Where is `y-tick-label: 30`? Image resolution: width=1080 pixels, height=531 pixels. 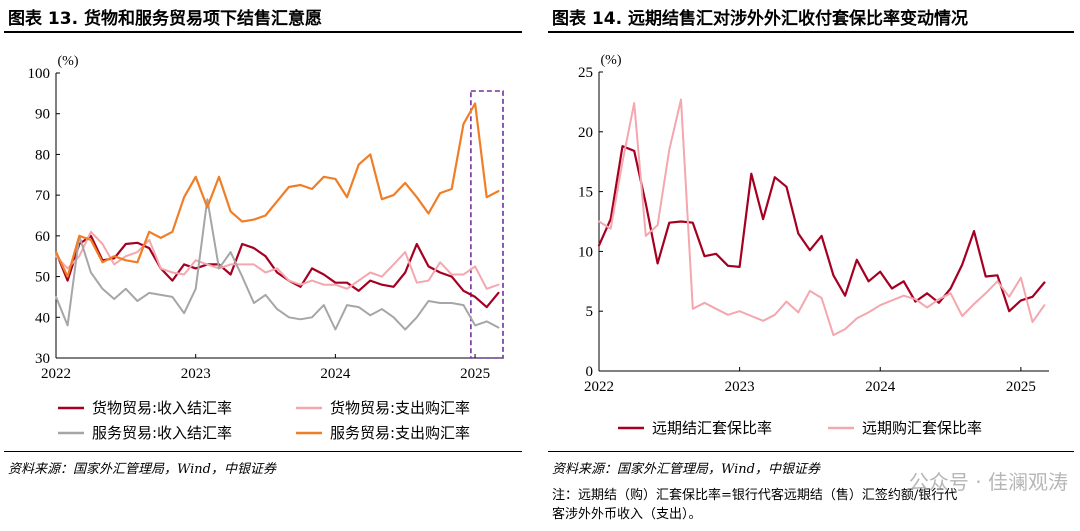
y-tick-label: 30 is located at coordinates (42, 359).